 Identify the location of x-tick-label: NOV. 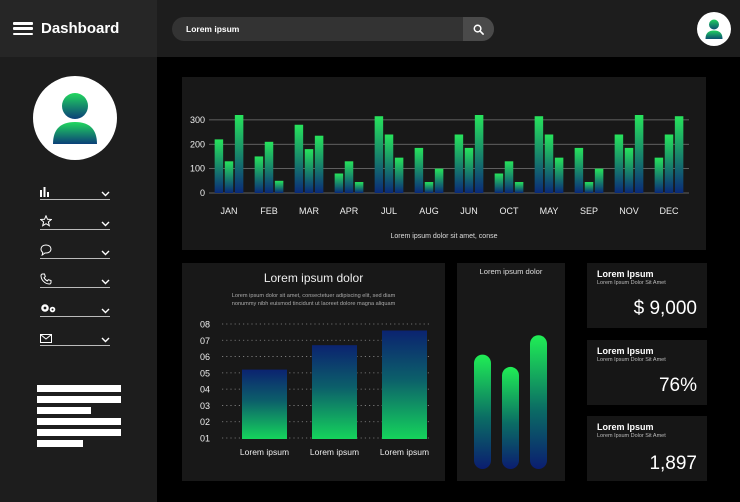
(629, 211).